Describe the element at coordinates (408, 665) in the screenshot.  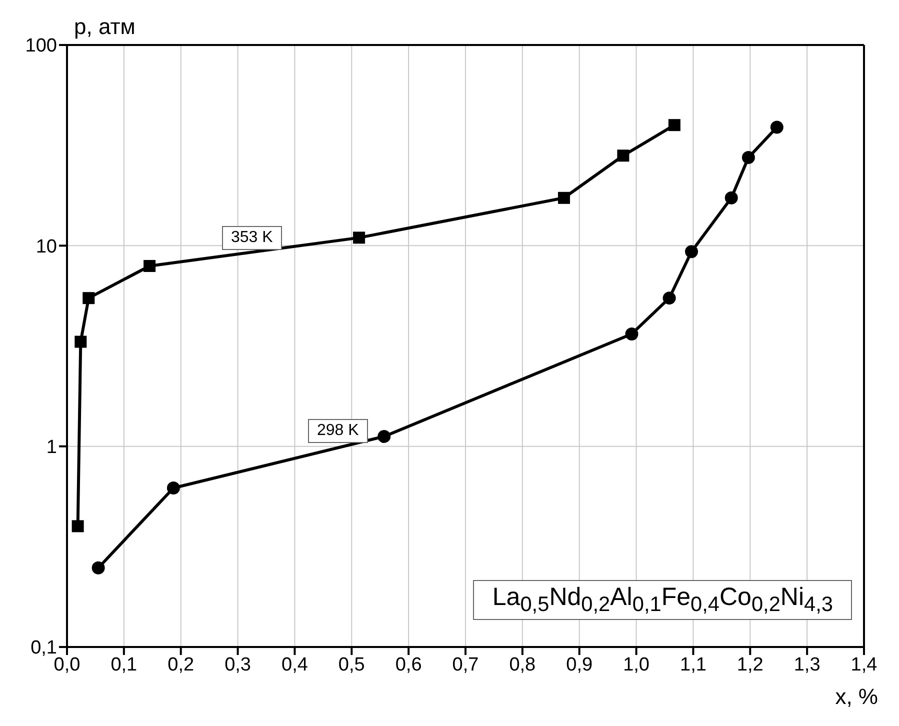
I see `x-tick-label: 0,6` at that location.